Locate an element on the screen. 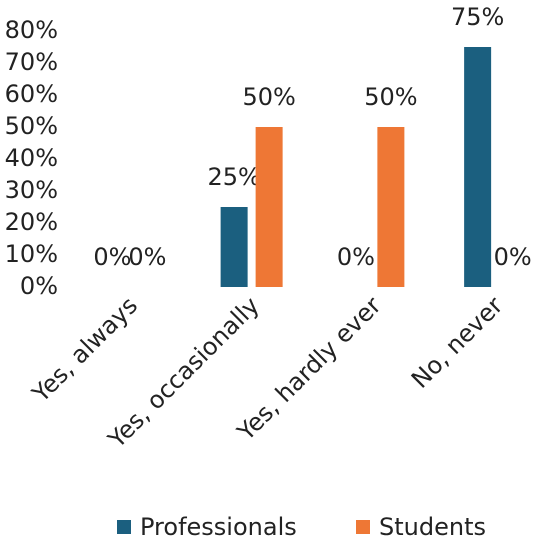 This screenshot has width=556, height=554. x-tick-label: No, never is located at coordinates (457, 342).